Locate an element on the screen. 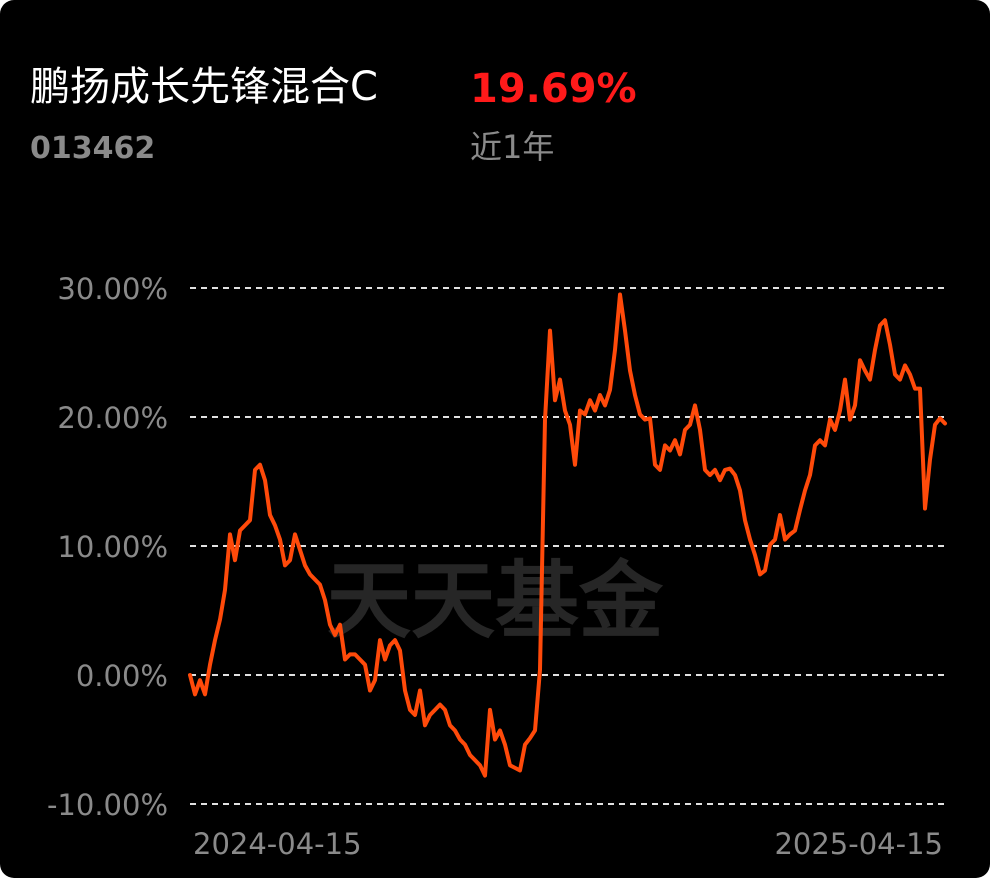 This screenshot has height=882, width=990. period: 近1年 is located at coordinates (512, 147).